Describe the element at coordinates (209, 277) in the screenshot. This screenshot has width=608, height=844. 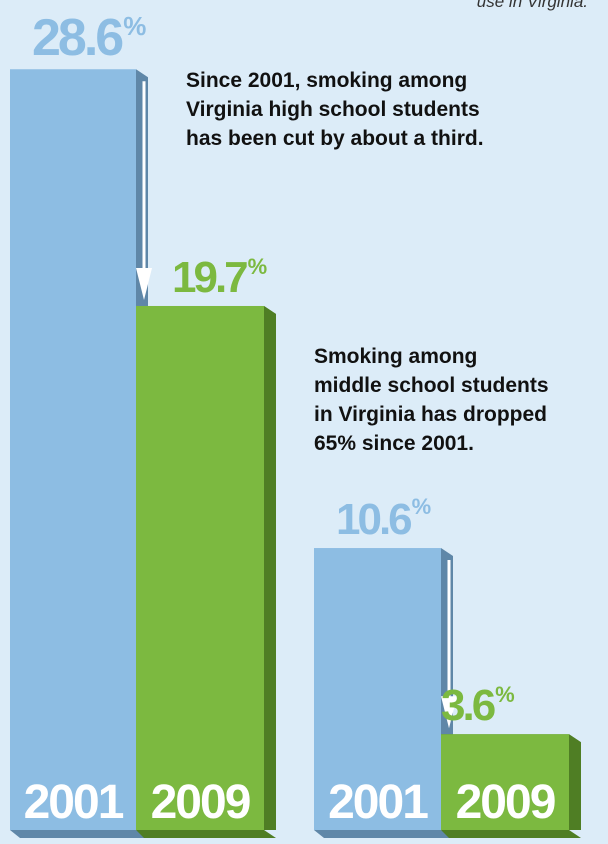
I see `high-school-value-label-2009: 19.7` at that location.